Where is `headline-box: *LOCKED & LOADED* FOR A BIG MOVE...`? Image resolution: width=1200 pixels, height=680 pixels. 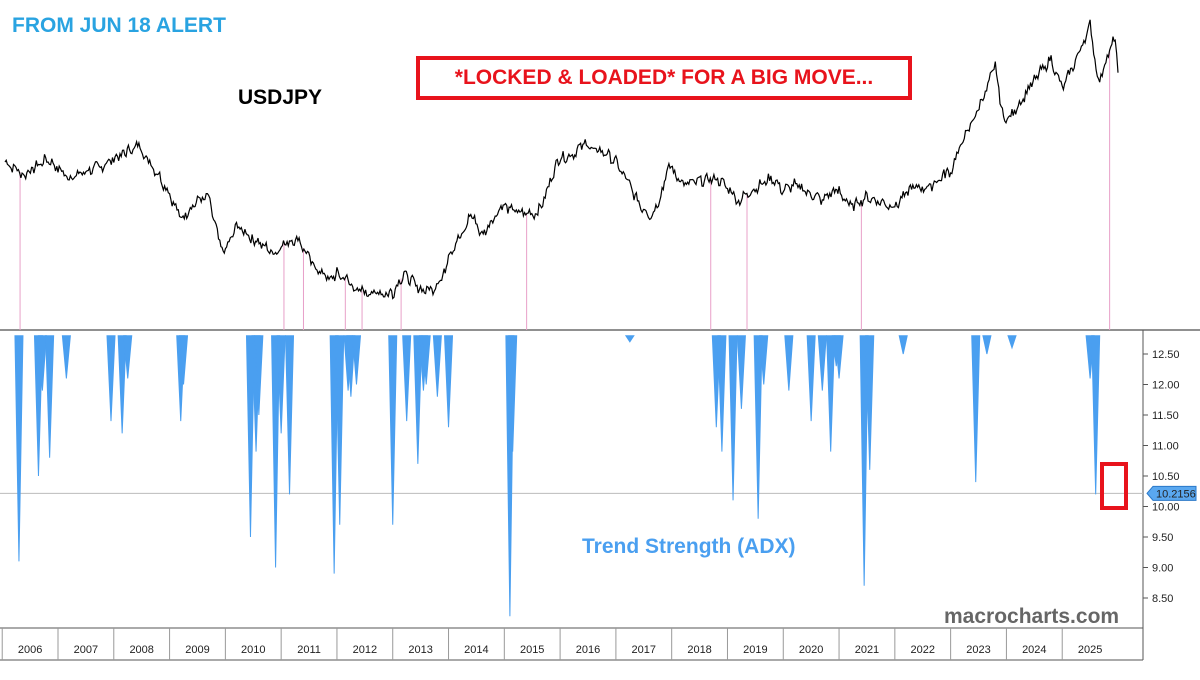 headline-box: *LOCKED & LOADED* FOR A BIG MOVE... is located at coordinates (664, 78).